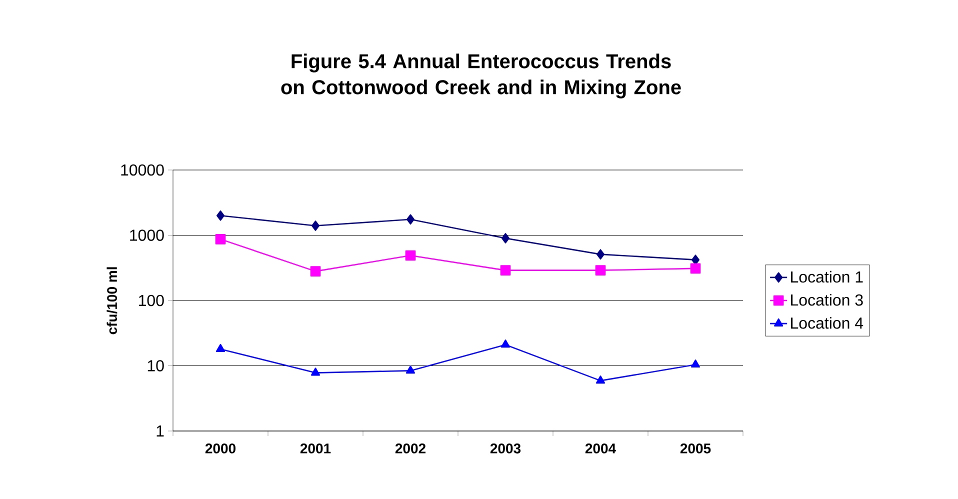  What do you see at coordinates (315, 449) in the screenshot?
I see `x-tick-label: 2001` at bounding box center [315, 449].